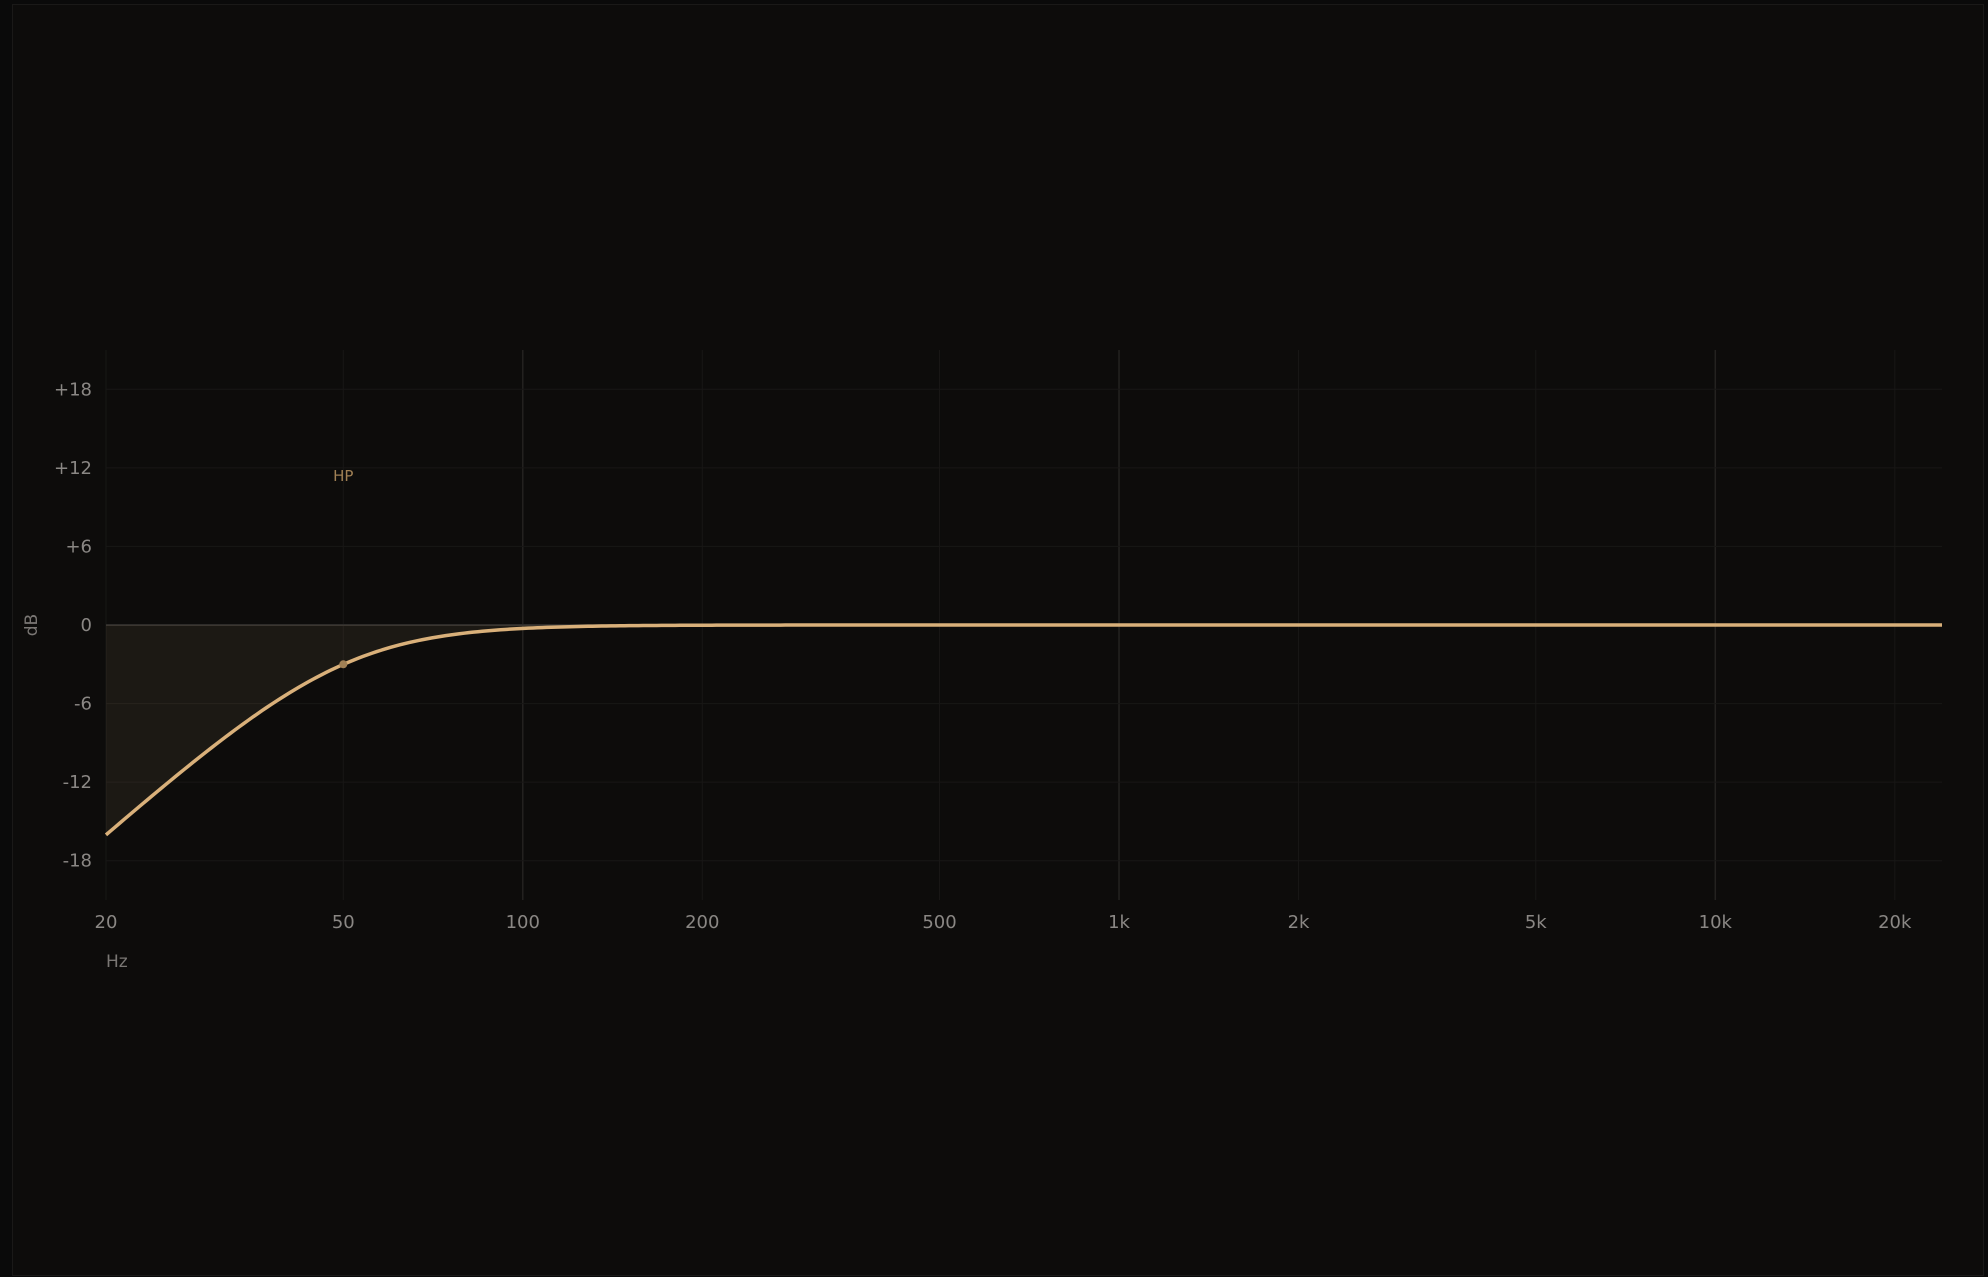 The width and height of the screenshot is (1988, 1277). Describe the element at coordinates (939, 922) in the screenshot. I see `x-tick-label: 500` at that location.